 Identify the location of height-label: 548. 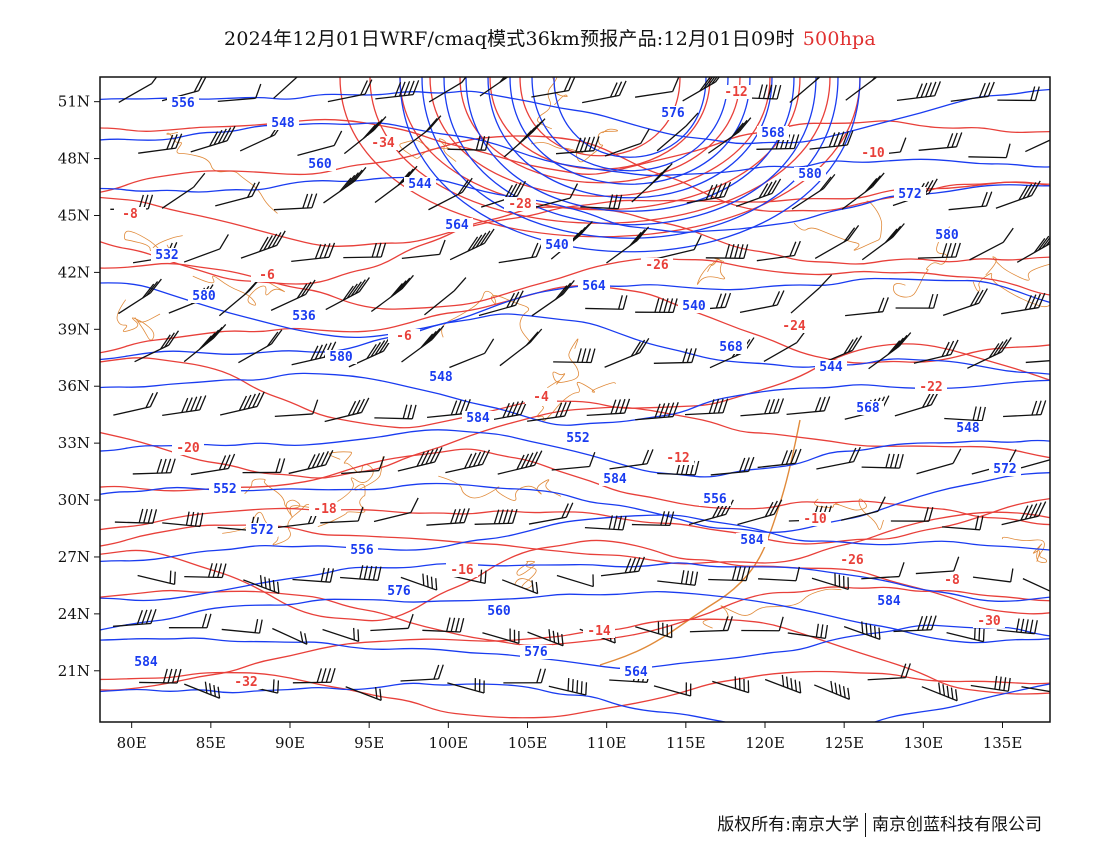
(283, 123).